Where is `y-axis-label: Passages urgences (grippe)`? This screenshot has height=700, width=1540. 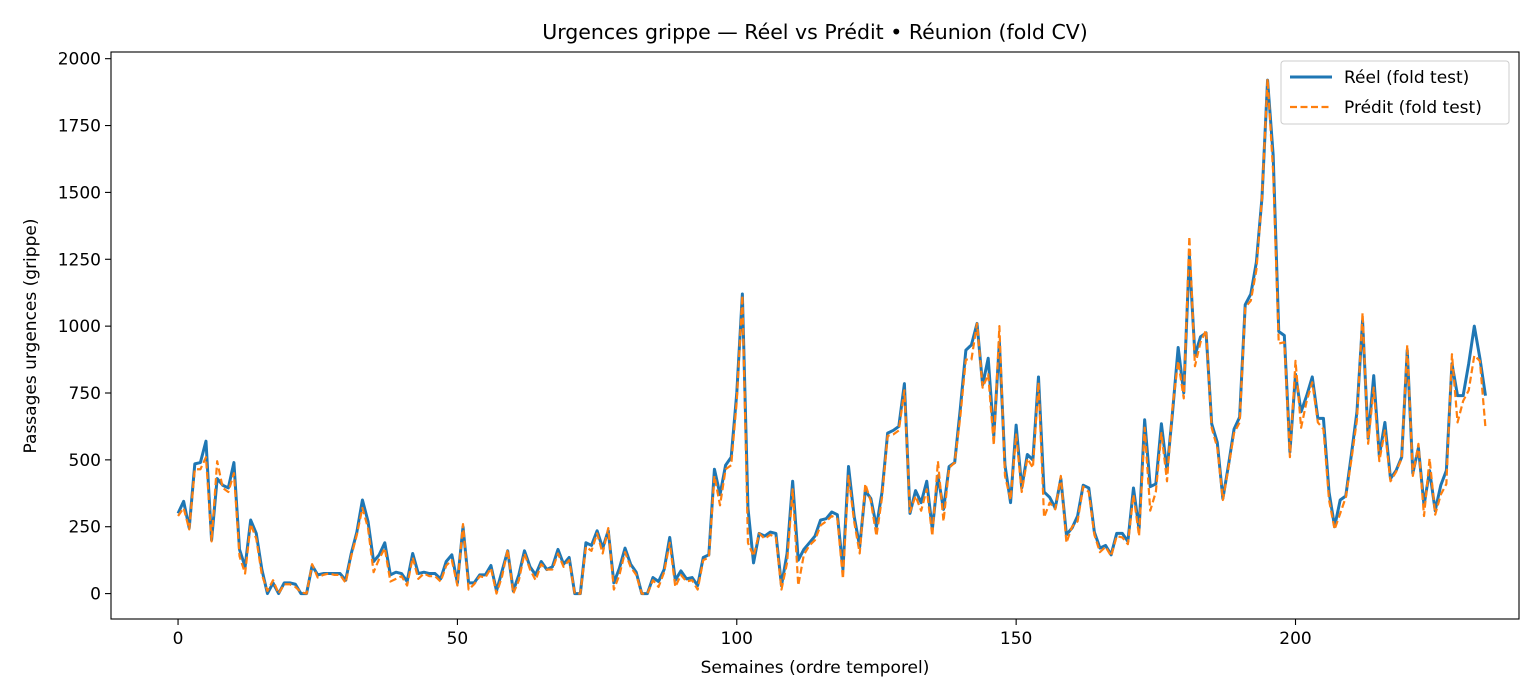 y-axis-label: Passages urgences (grippe) is located at coordinates (31, 336).